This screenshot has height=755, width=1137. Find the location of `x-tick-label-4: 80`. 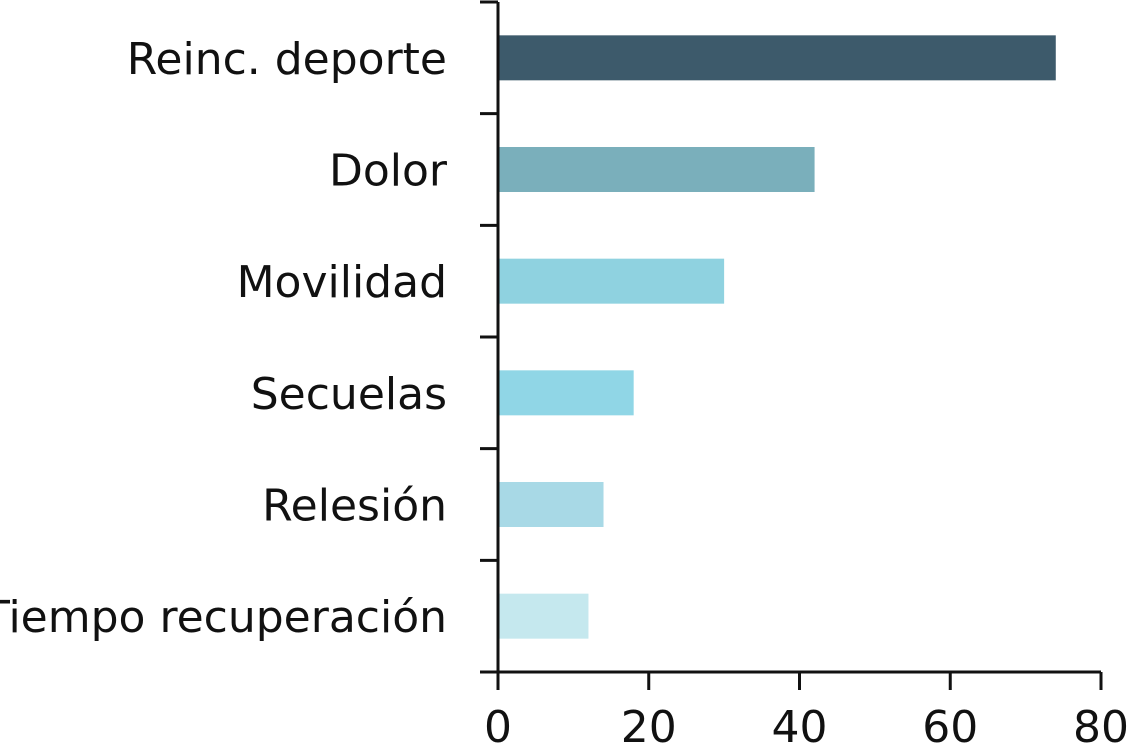

x-tick-label-4: 80 is located at coordinates (1101, 727).